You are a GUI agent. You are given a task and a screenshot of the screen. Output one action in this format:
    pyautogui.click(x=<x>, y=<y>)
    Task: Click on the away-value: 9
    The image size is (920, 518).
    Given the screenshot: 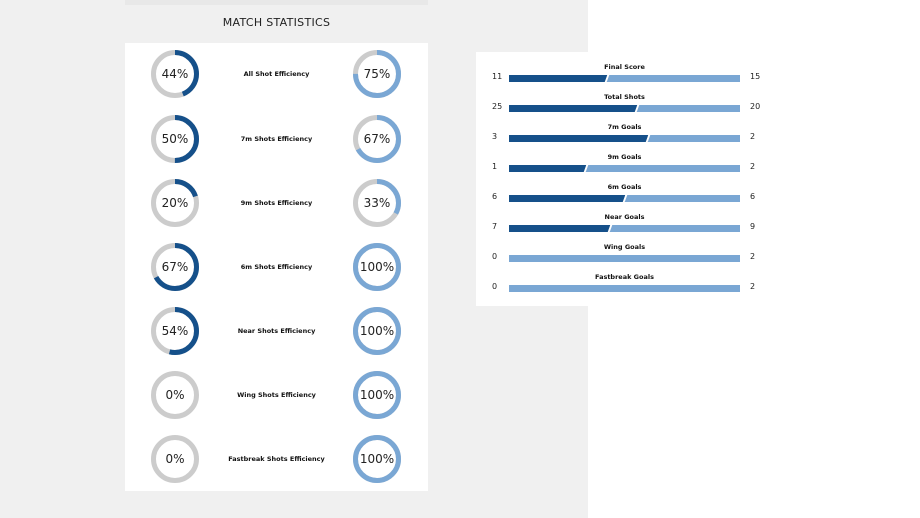 What is the action you would take?
    pyautogui.click(x=753, y=226)
    